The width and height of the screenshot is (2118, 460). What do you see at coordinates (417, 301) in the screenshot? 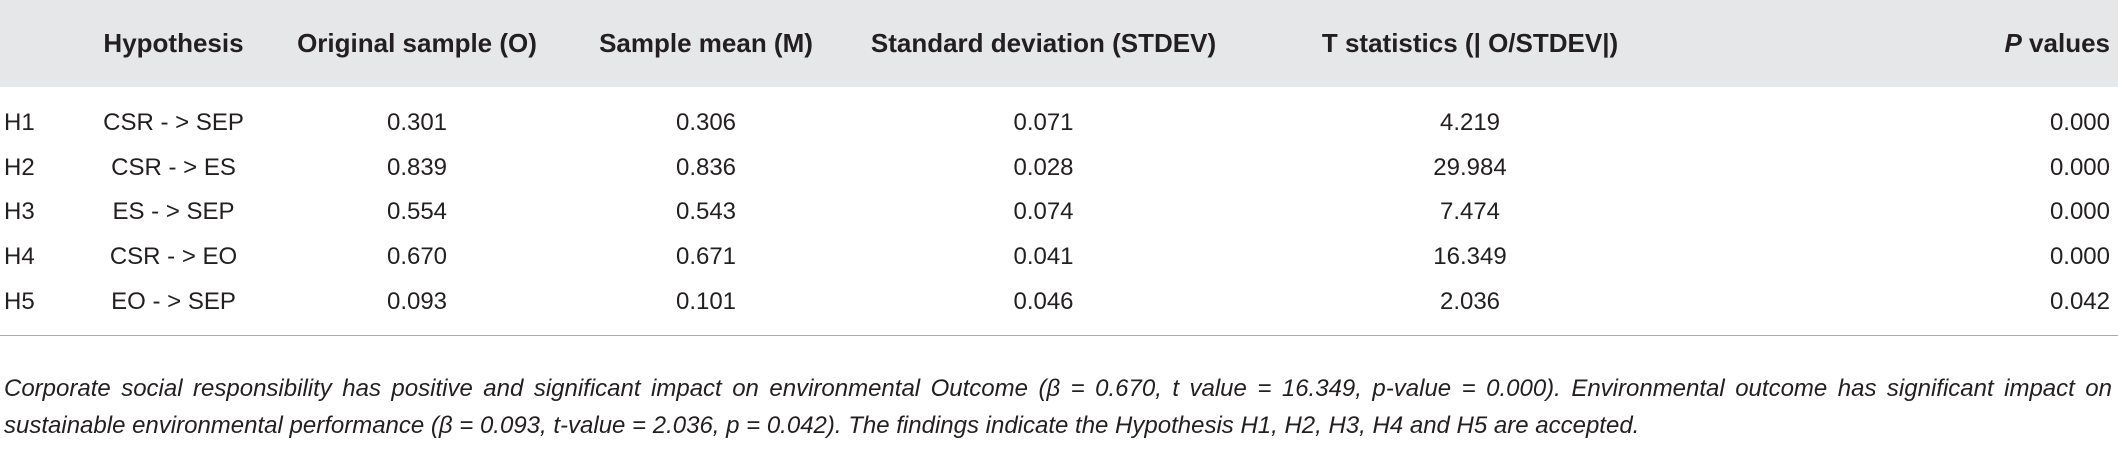
I see `original-sample-cell: 0.093` at bounding box center [417, 301].